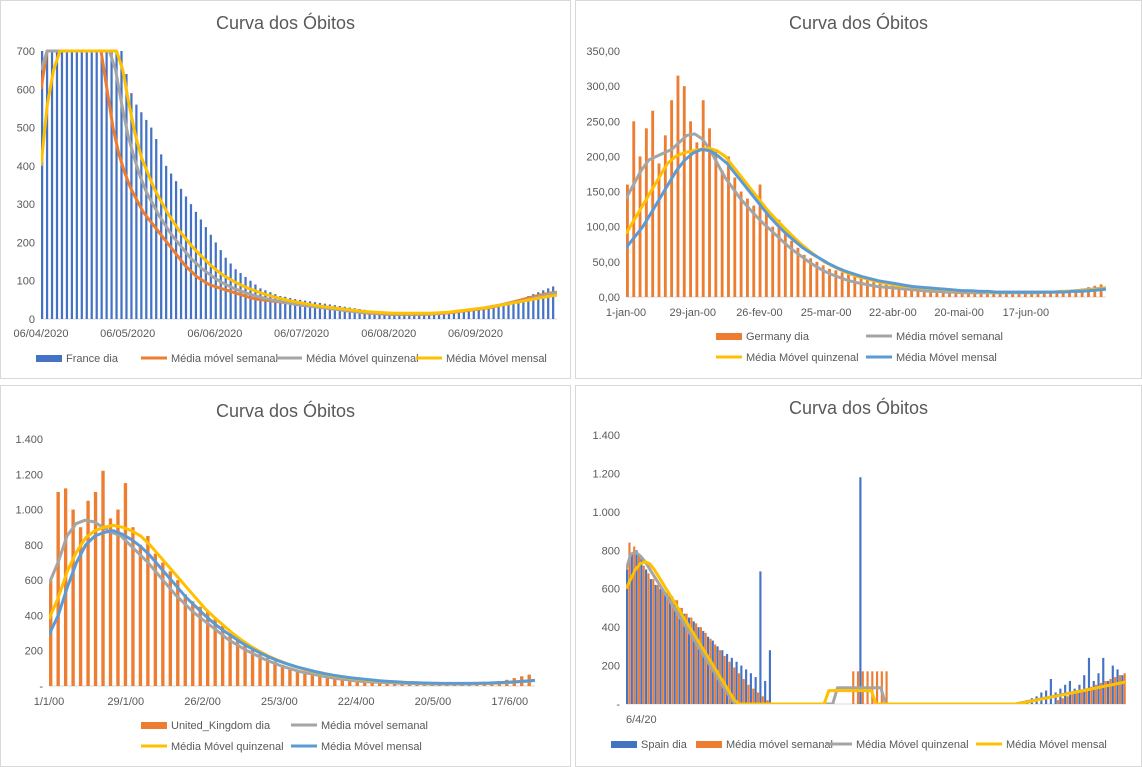 The height and width of the screenshot is (767, 1142). Describe the element at coordinates (709, 744) in the screenshot. I see `legend-swatch` at that location.